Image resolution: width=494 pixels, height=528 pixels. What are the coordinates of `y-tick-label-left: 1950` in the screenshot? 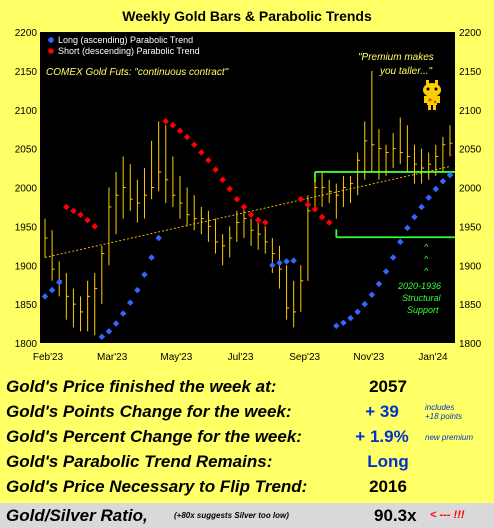 It's located at (26, 227).